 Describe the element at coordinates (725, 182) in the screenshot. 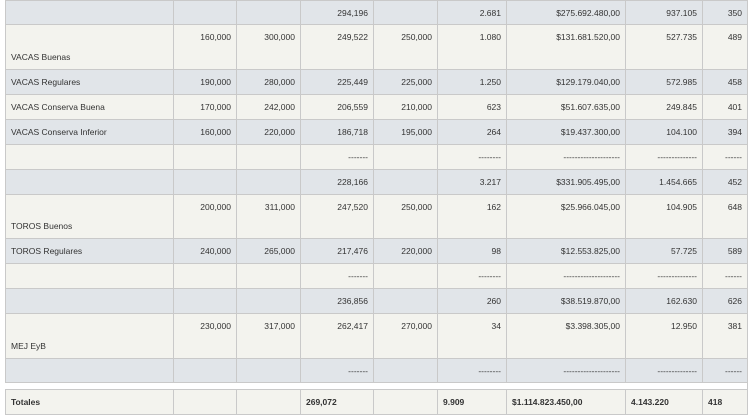

I see `cell-avg-kg: 452` at that location.